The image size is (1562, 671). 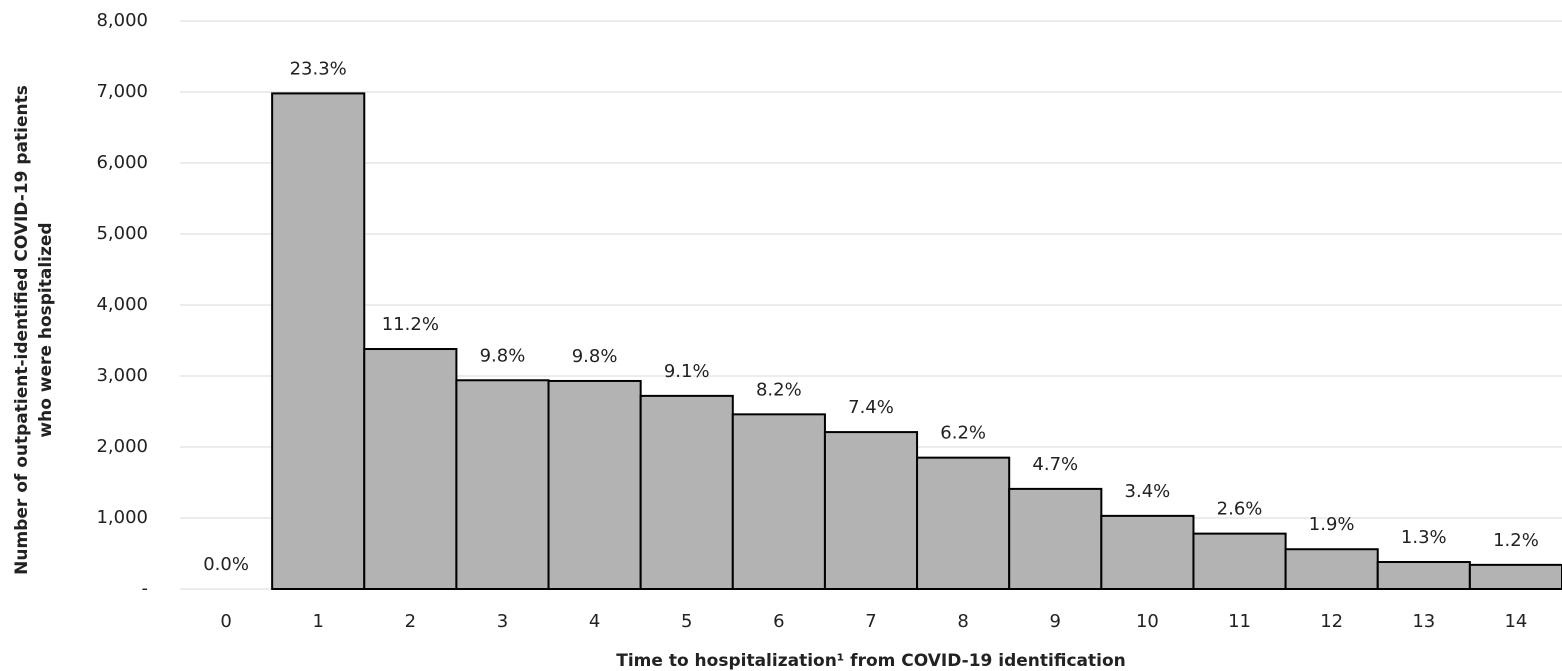 I want to click on x-tick-label: 4, so click(x=594, y=621).